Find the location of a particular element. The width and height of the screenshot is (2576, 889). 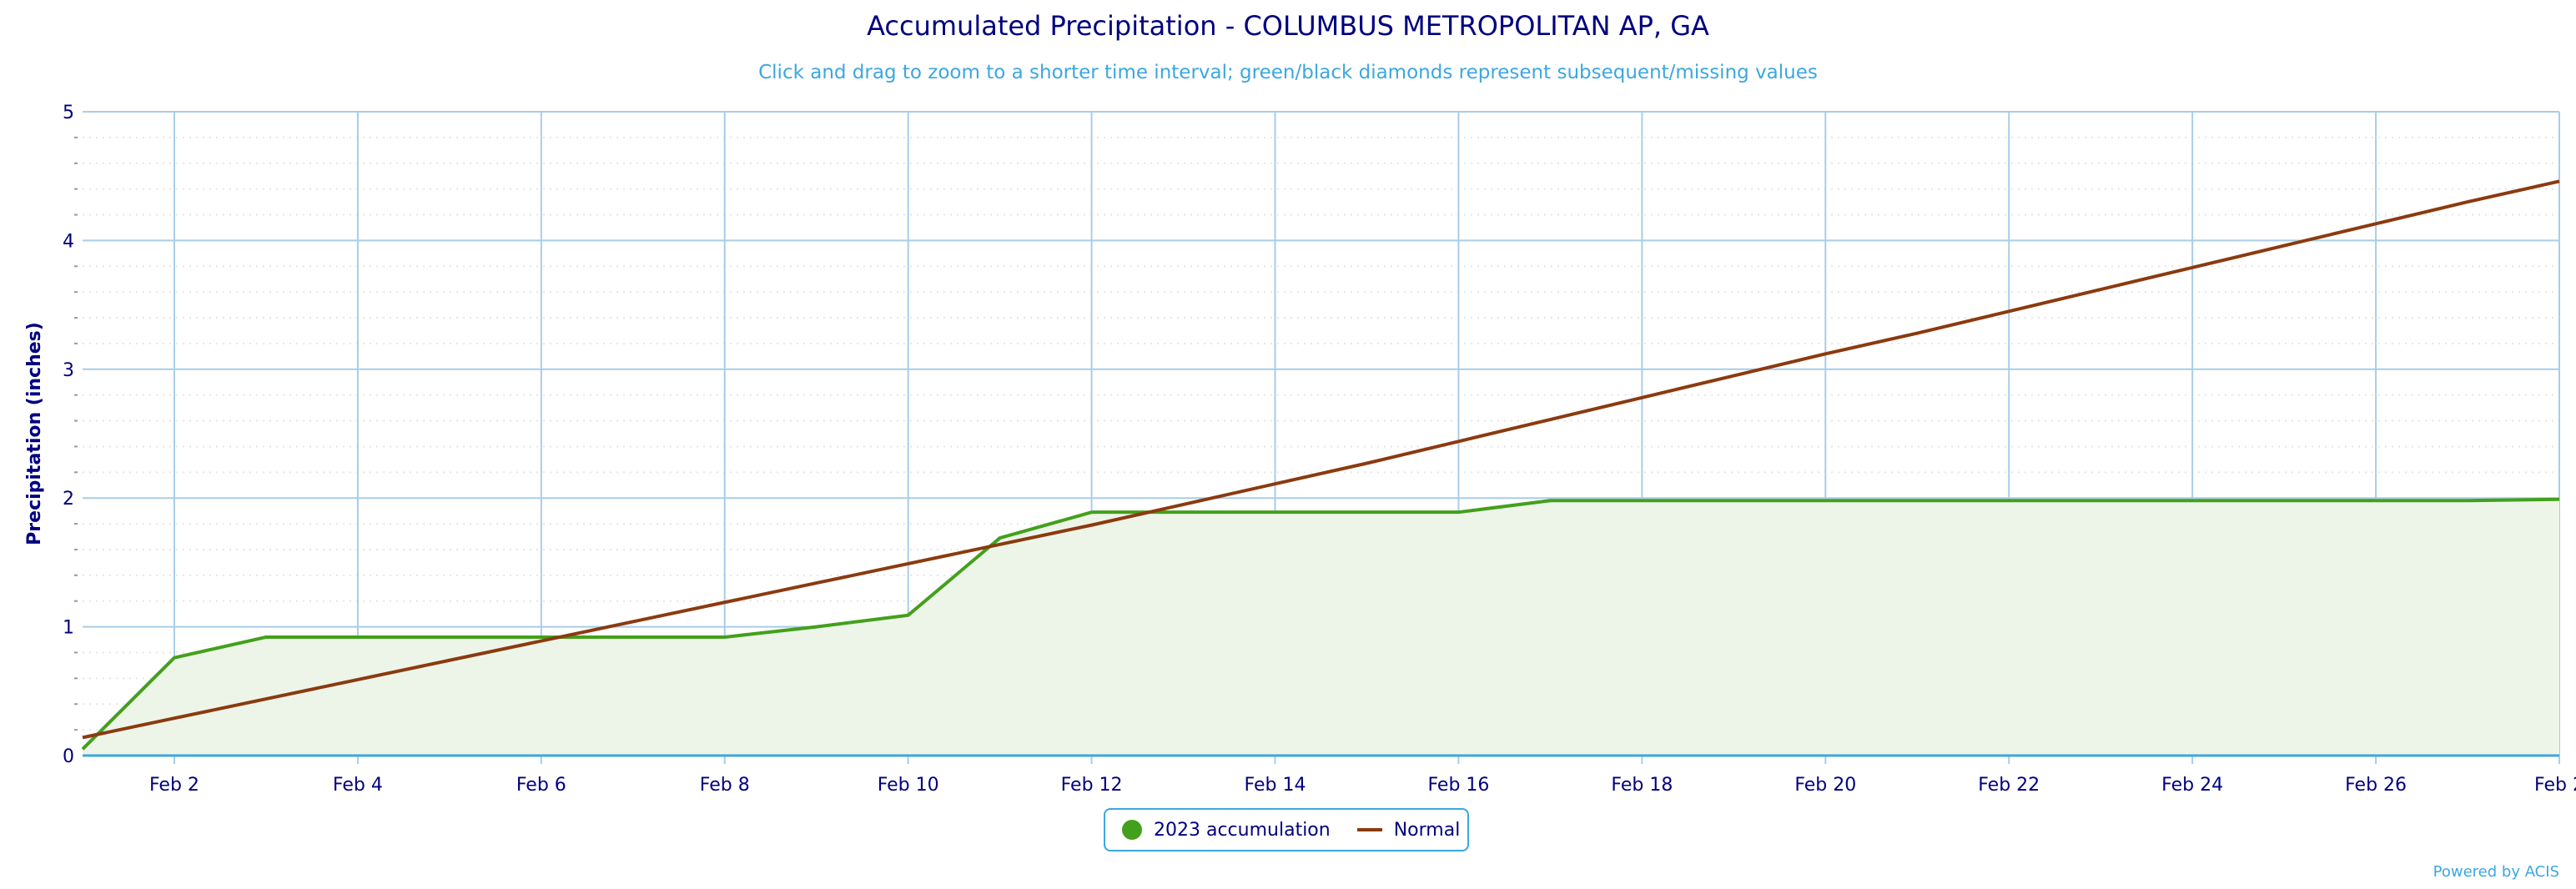

y-tick-label: 3 is located at coordinates (68, 370).